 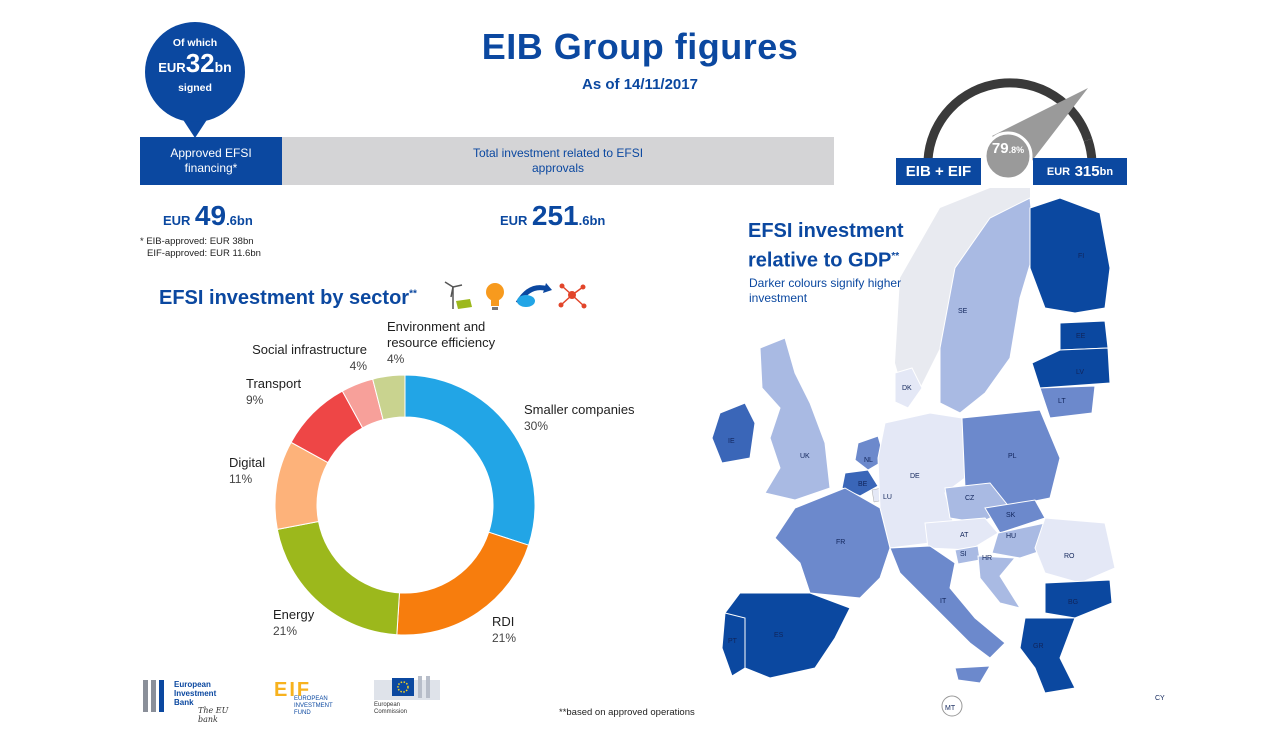 I want to click on light-bulb-icon, so click(x=495, y=296).